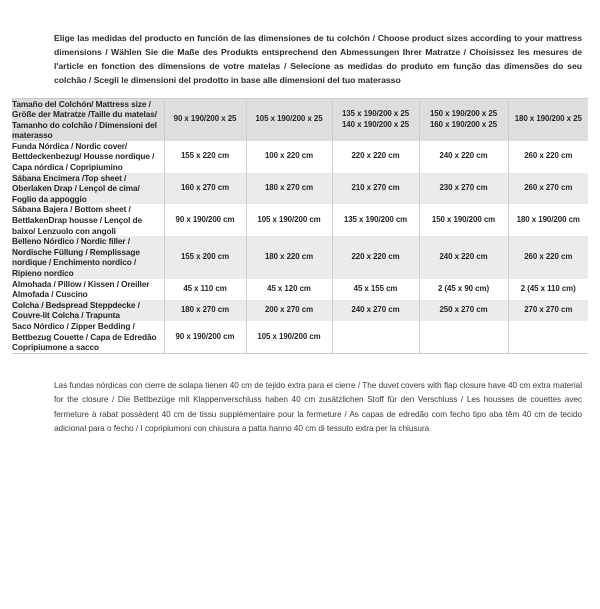 Image resolution: width=600 pixels, height=609 pixels. What do you see at coordinates (464, 188) in the screenshot?
I see `cell-value: 230 x 270 cm` at bounding box center [464, 188].